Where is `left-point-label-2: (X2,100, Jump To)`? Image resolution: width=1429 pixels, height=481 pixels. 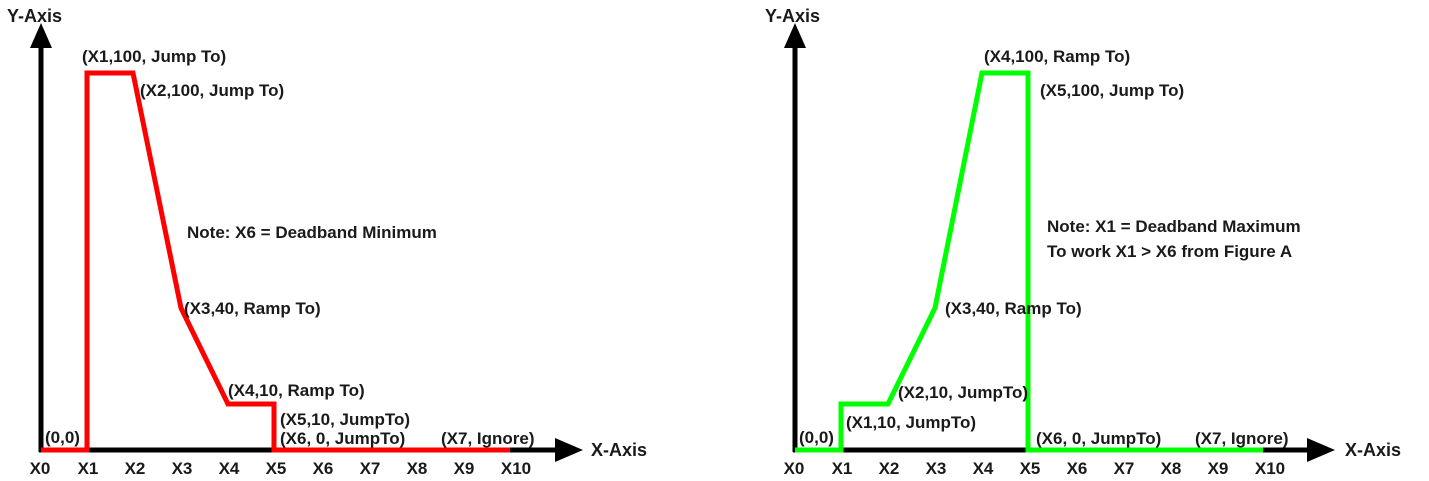
left-point-label-2: (X2,100, Jump To) is located at coordinates (212, 90).